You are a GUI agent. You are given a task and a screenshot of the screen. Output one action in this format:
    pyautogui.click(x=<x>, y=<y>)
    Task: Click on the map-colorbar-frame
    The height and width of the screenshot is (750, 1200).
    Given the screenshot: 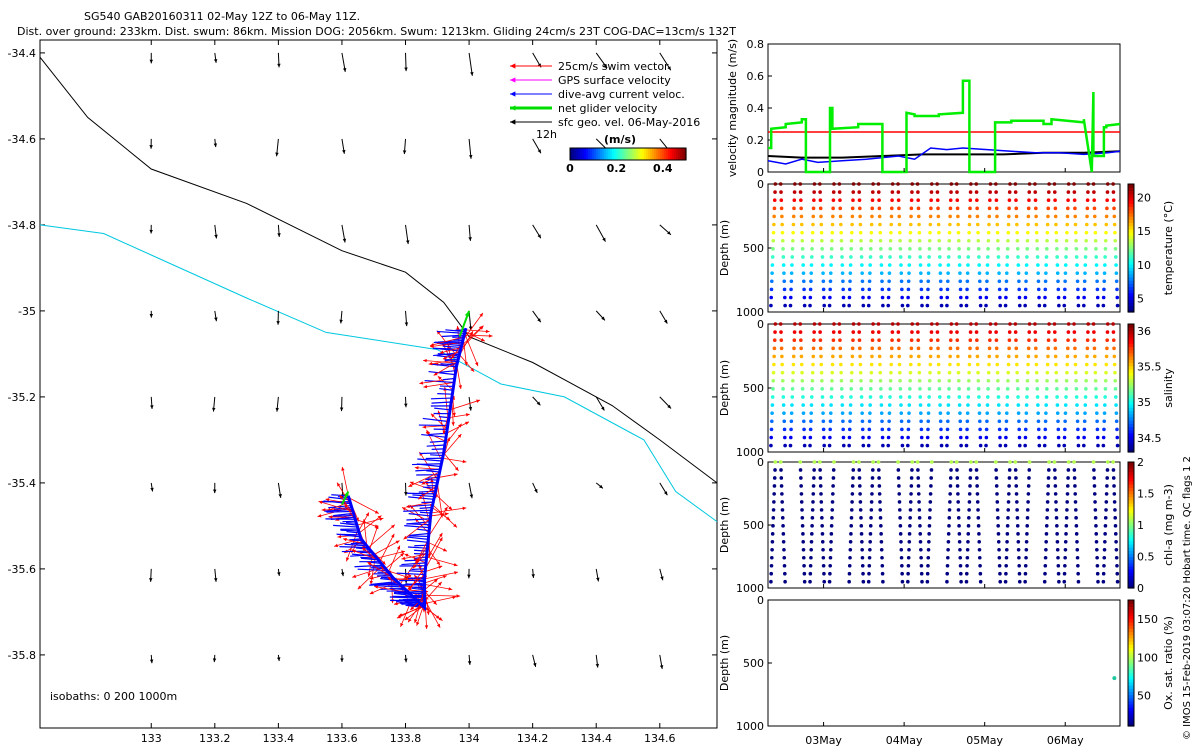 What is the action you would take?
    pyautogui.click(x=628, y=154)
    